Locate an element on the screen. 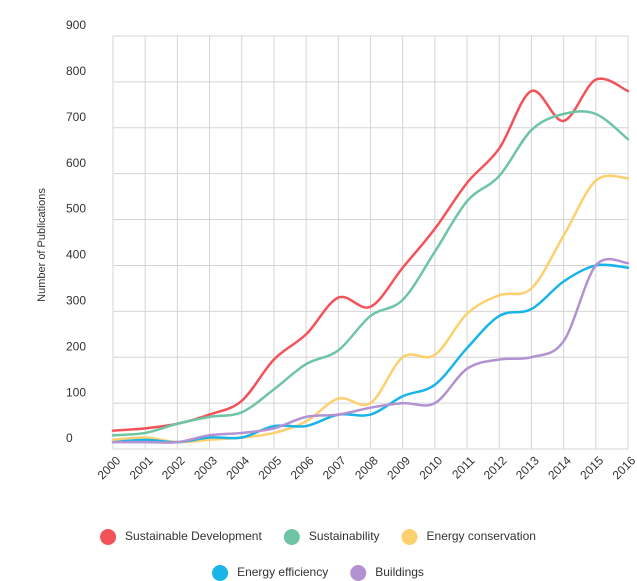 This screenshot has width=637, height=581. y-tick-label: 100 is located at coordinates (76, 392).